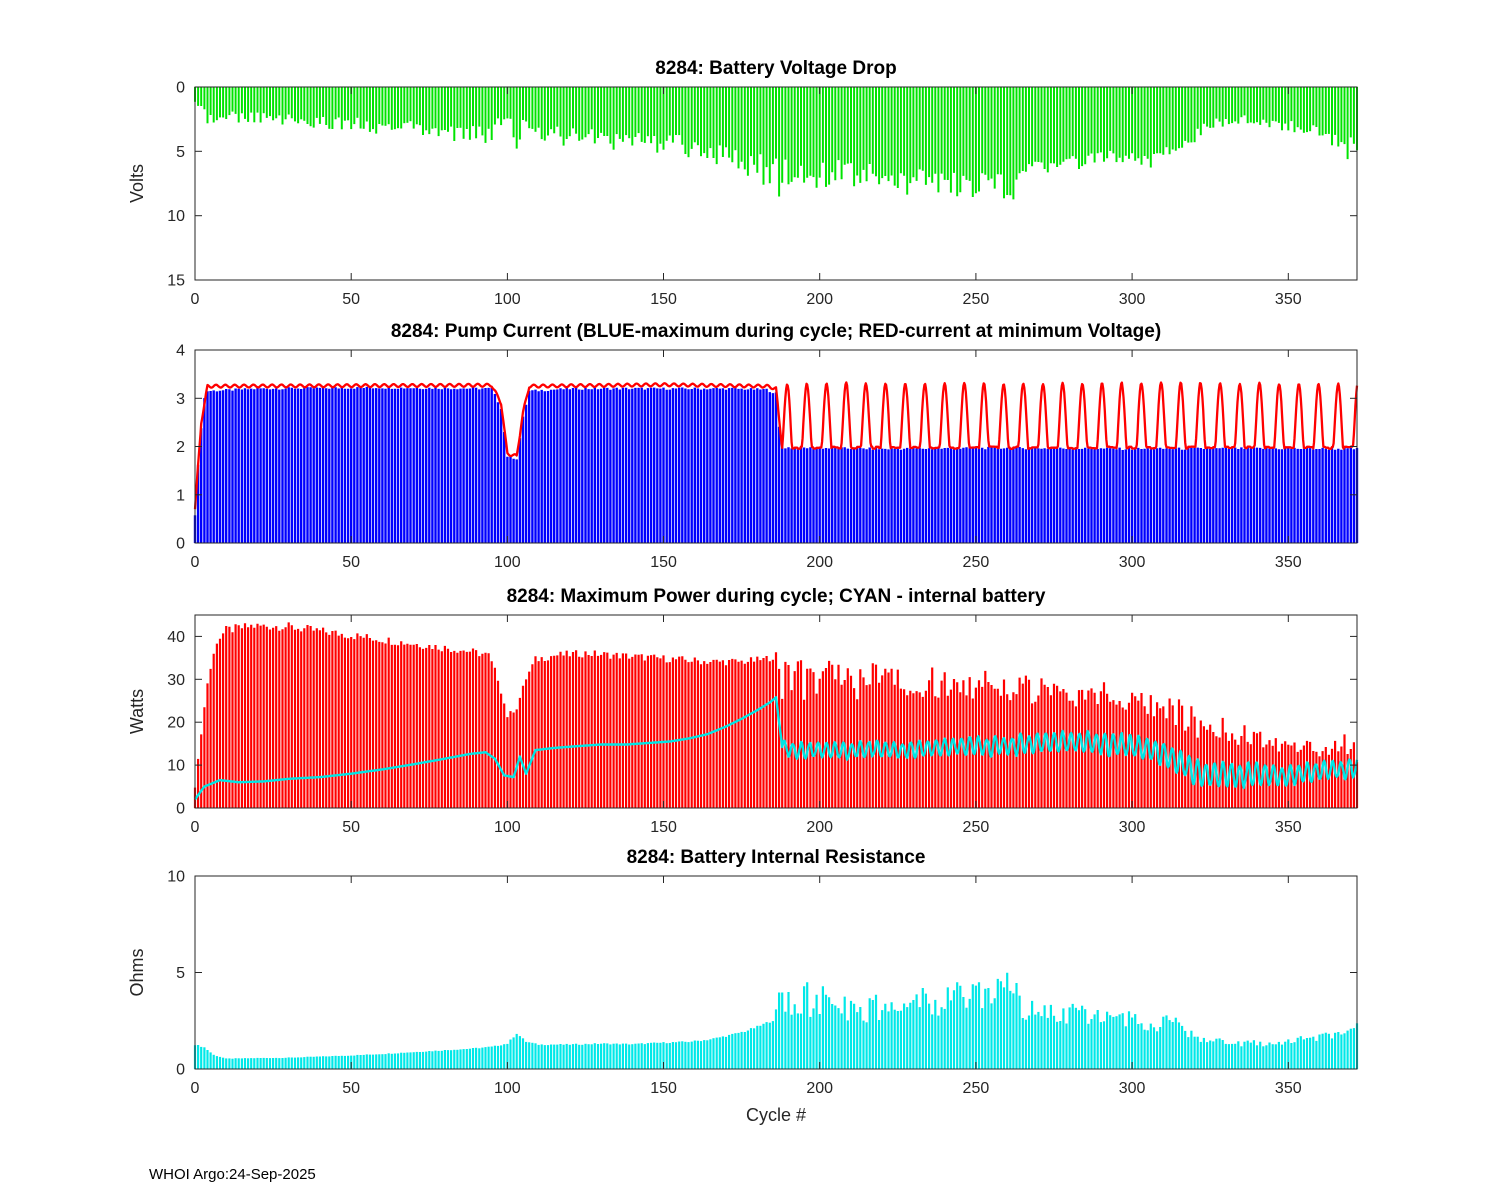 This screenshot has width=1500, height=1200. I want to click on battery-voltage-drop-ytick: 0, so click(180, 88).